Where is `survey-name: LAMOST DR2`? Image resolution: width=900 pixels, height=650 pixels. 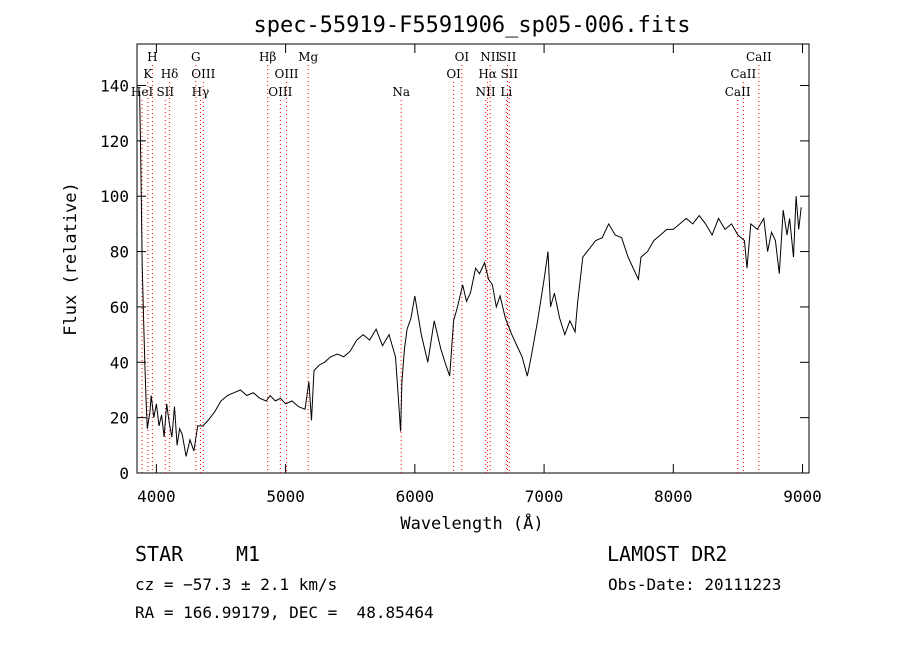 survey-name: LAMOST DR2 is located at coordinates (667, 554).